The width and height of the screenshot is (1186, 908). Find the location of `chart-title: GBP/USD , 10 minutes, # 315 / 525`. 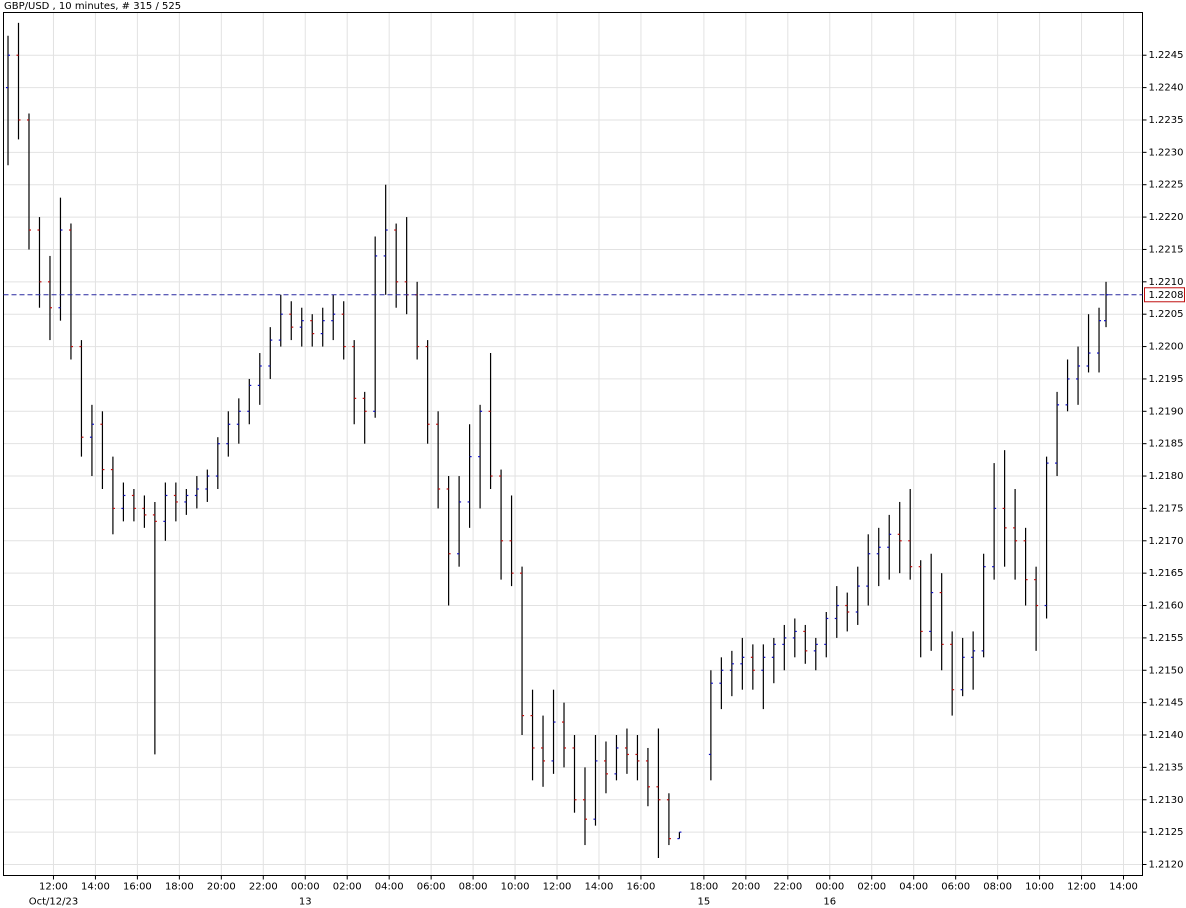

chart-title: GBP/USD , 10 minutes, # 315 / 525 is located at coordinates (92, 6).